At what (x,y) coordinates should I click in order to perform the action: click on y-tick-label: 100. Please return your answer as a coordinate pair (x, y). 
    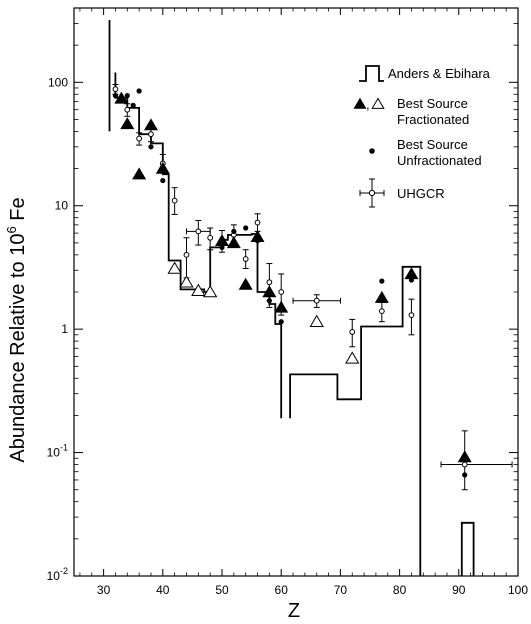
    Looking at the image, I should click on (58, 82).